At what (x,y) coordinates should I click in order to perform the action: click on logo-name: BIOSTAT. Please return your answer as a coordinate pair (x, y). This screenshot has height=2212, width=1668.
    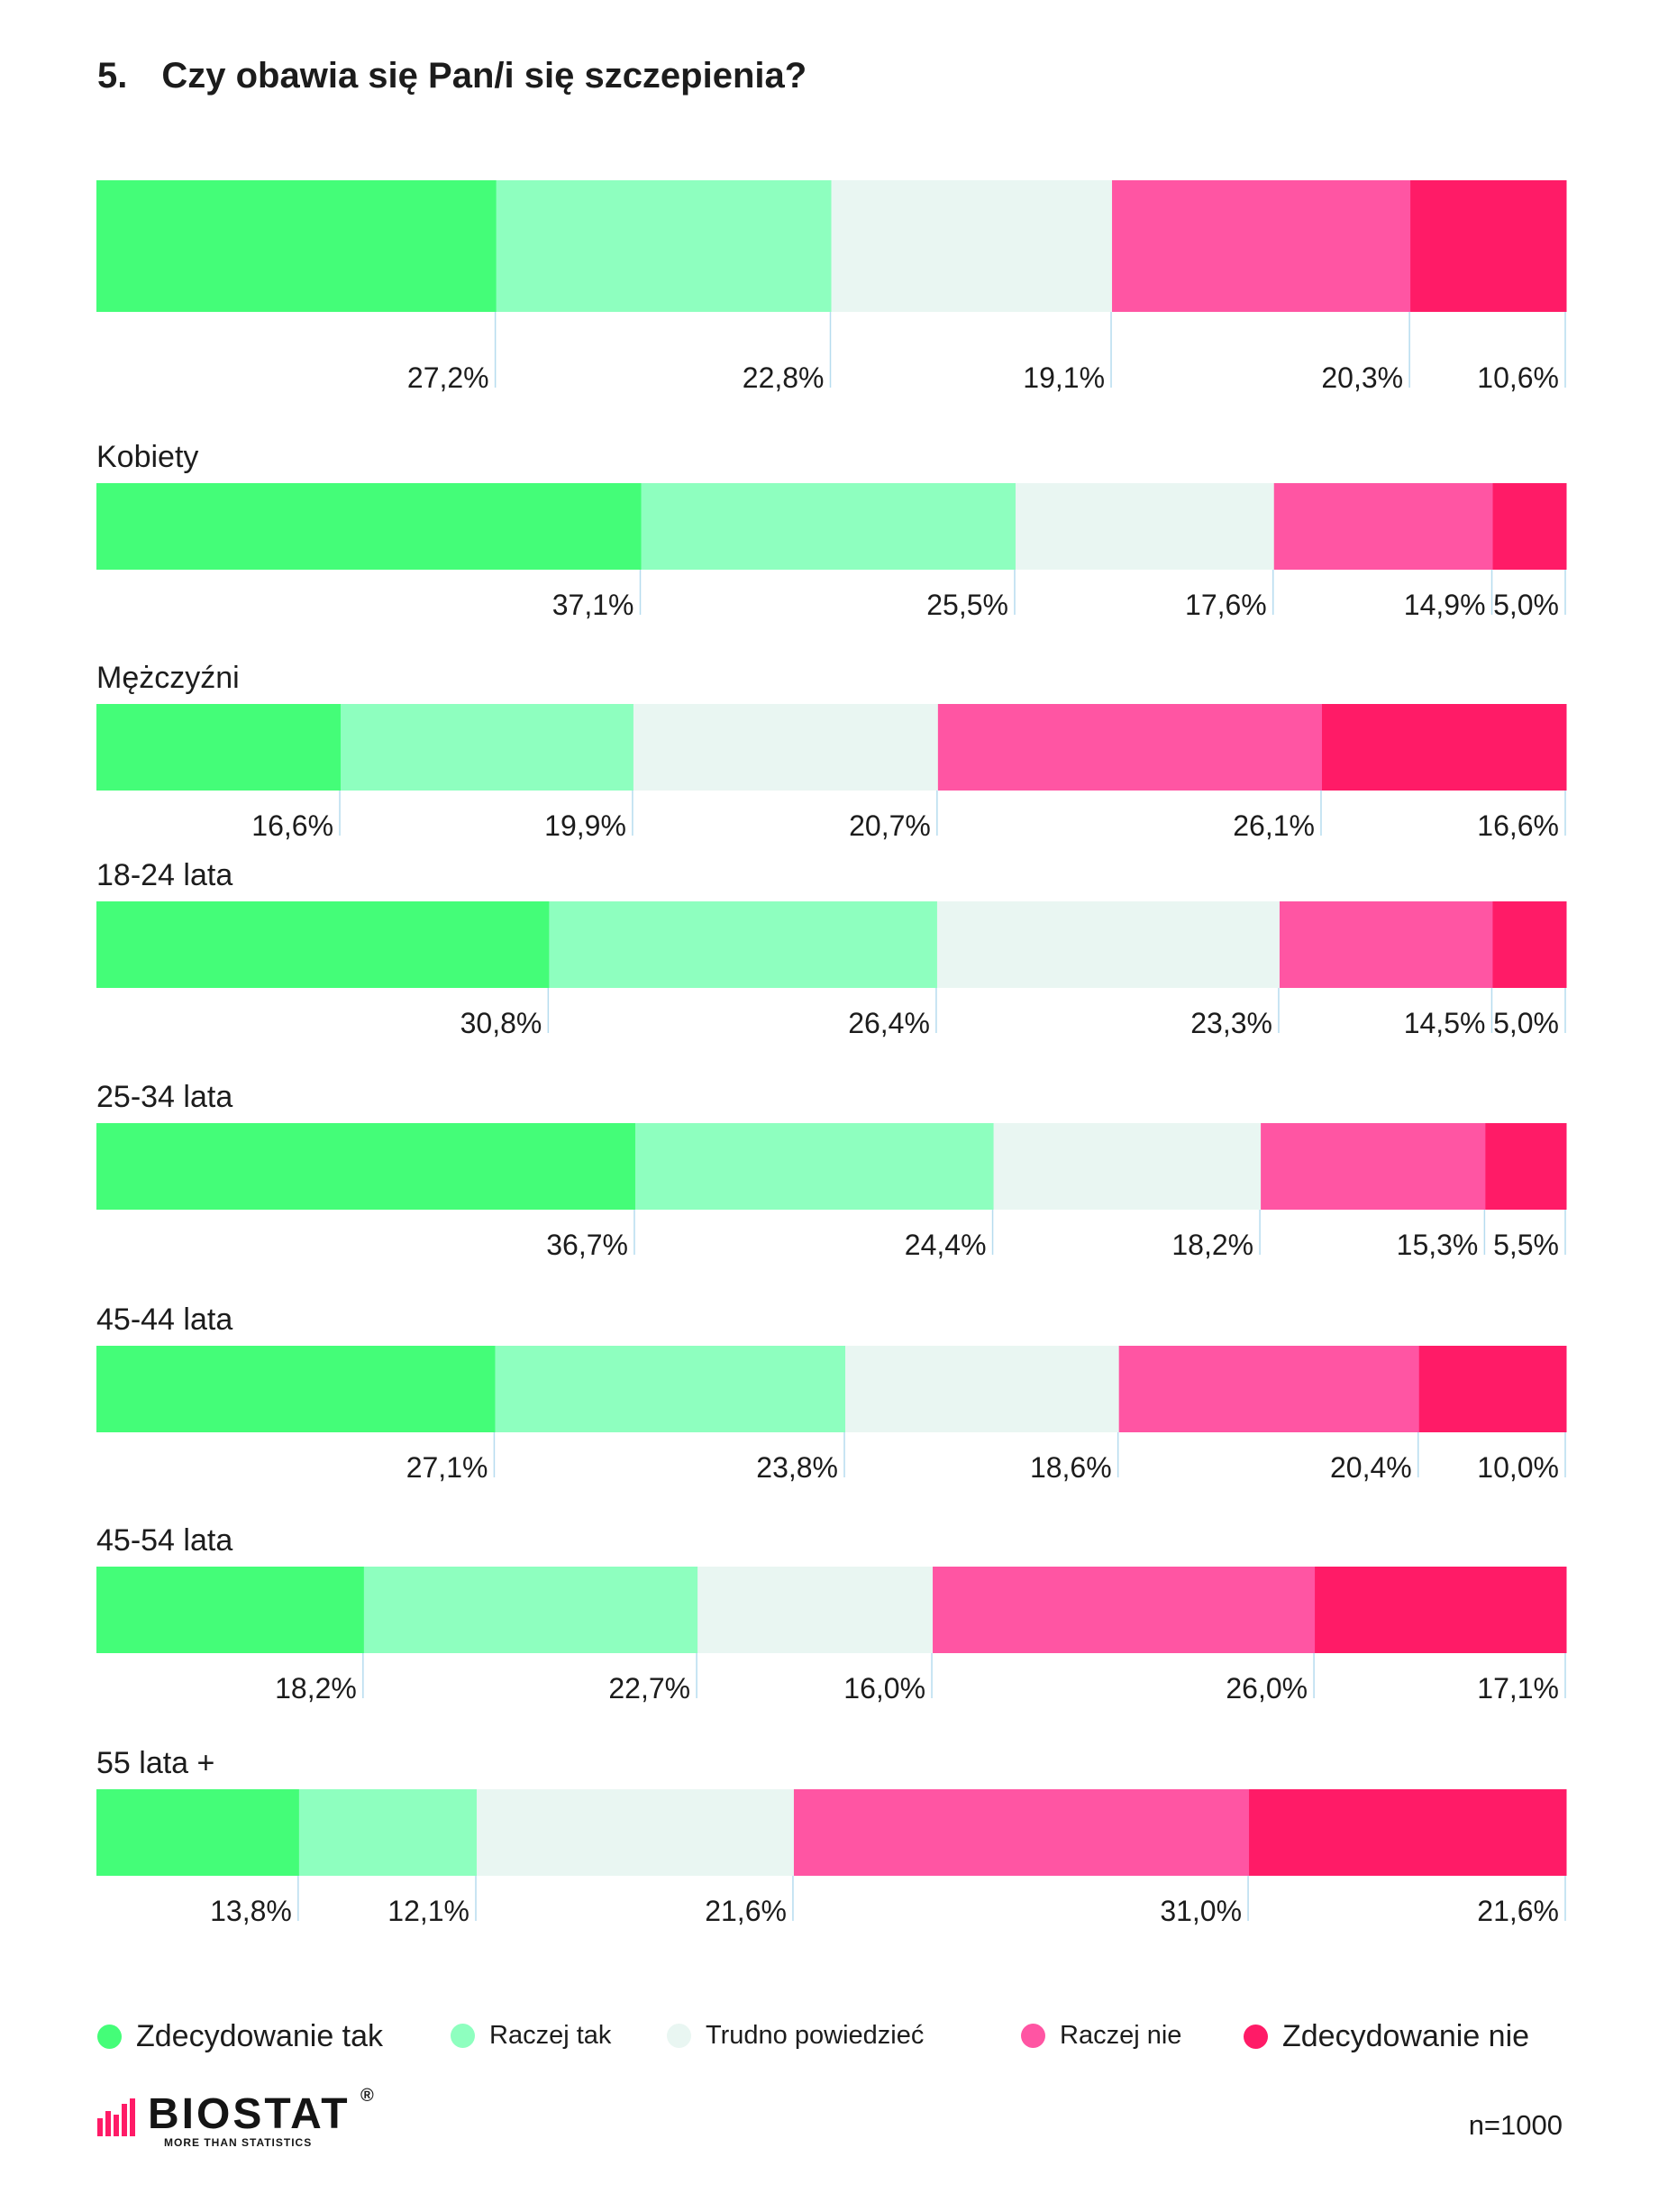
    Looking at the image, I should click on (249, 2114).